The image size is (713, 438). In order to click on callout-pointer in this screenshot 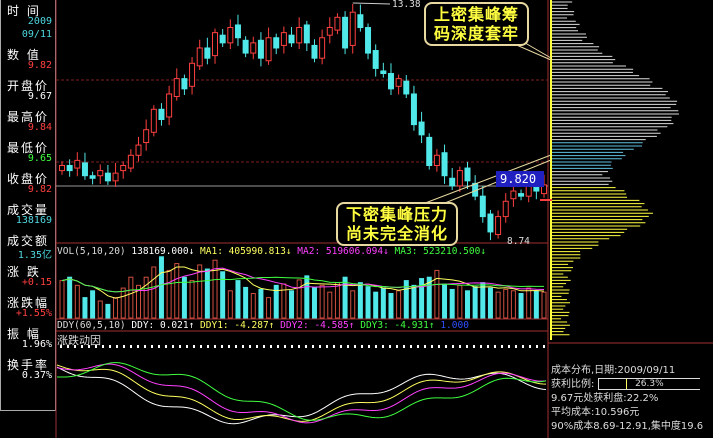, I will do `click(485, 180)`.